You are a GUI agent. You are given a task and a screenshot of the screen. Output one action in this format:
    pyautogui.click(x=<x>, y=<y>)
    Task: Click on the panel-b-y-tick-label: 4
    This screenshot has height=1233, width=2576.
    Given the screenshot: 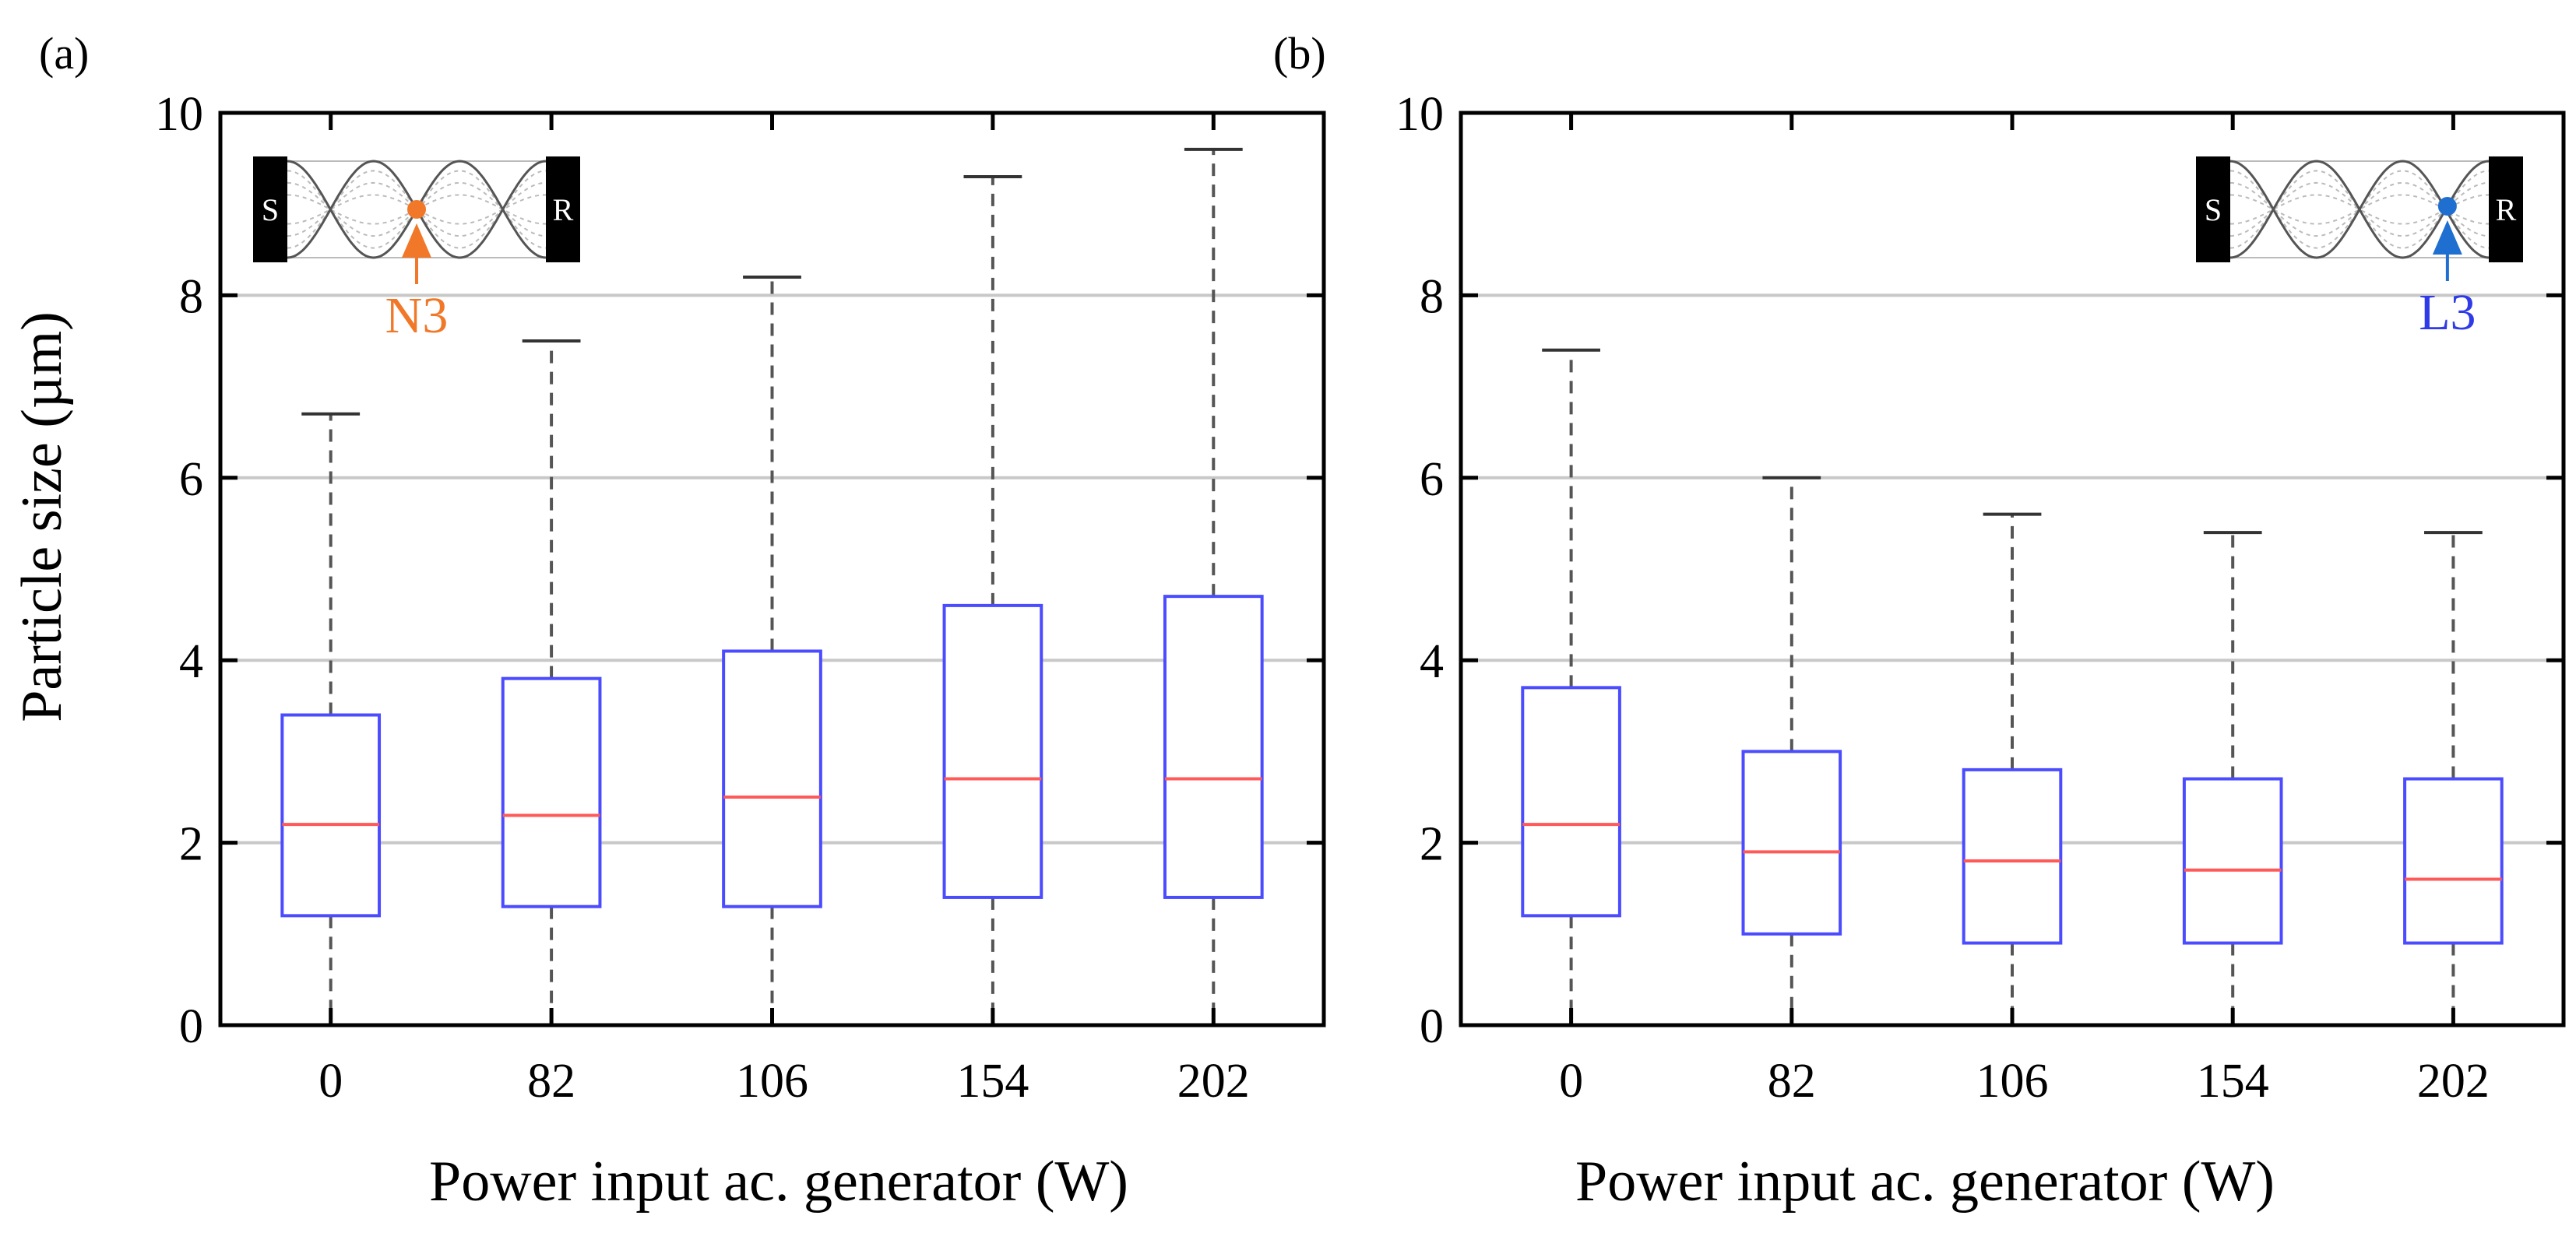 What is the action you would take?
    pyautogui.click(x=1432, y=661)
    